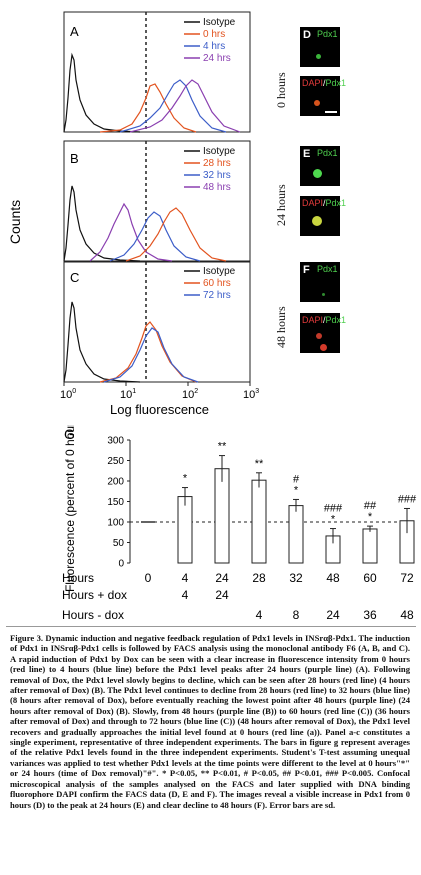 Image resolution: width=421 pixels, height=875 pixels. I want to click on legend-b: Isotype 28 hrs 32 hrs 48 hrs, so click(210, 169).